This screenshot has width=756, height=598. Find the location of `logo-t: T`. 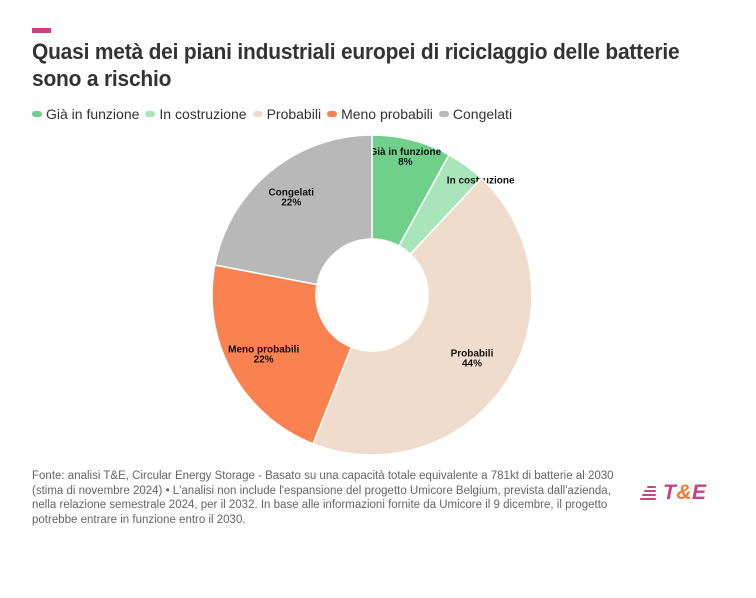

logo-t: T is located at coordinates (670, 492).